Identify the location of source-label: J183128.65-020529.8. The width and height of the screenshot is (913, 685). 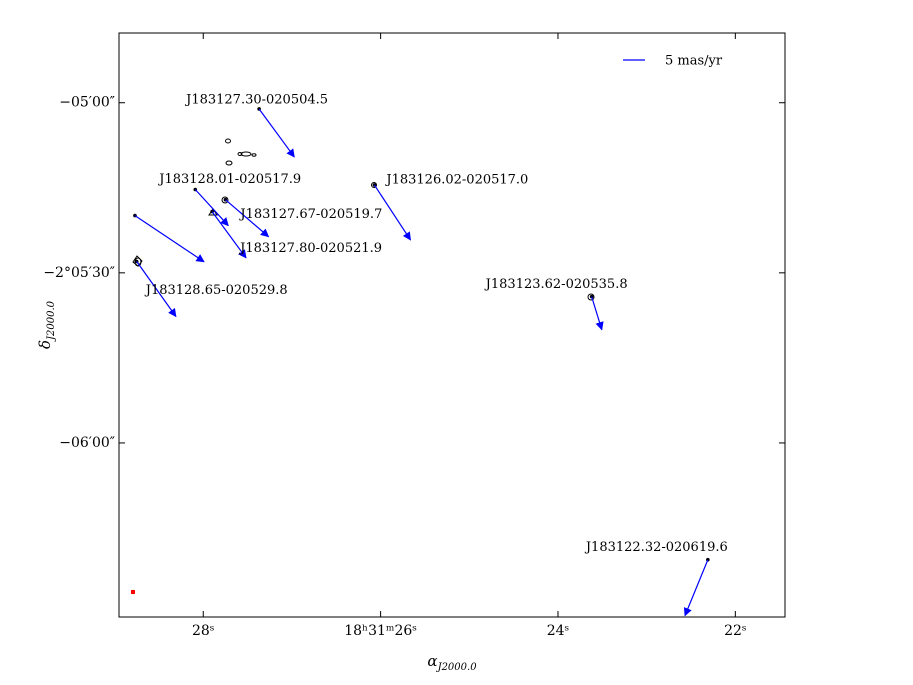
(216, 290).